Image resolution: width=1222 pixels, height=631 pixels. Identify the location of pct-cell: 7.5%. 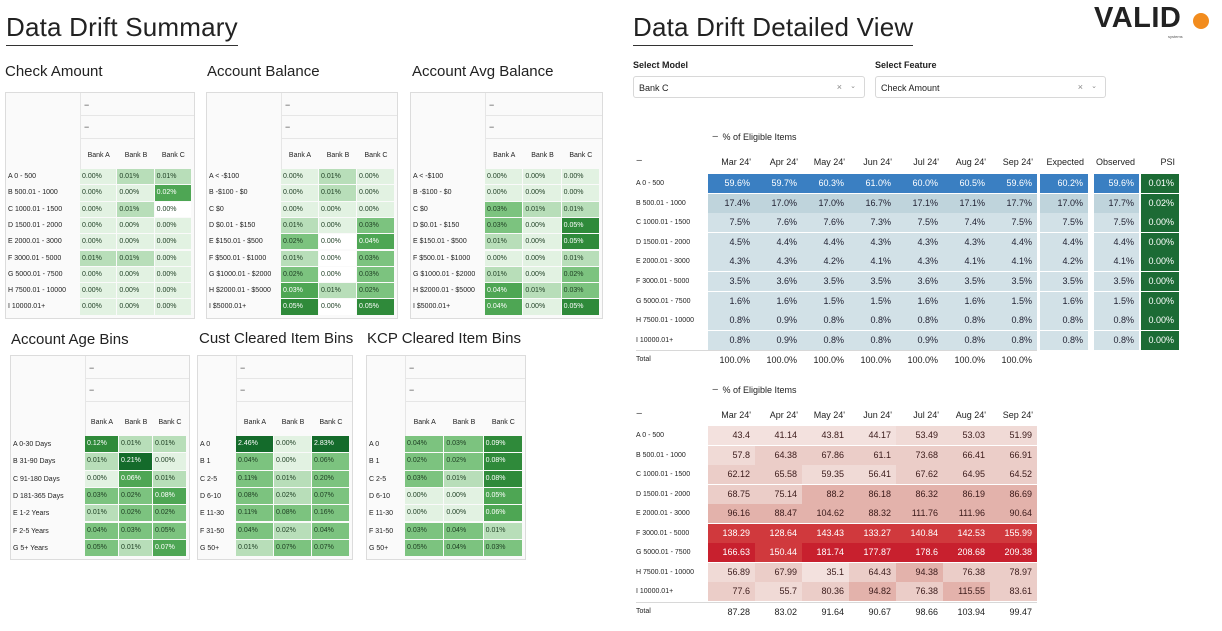
(919, 223).